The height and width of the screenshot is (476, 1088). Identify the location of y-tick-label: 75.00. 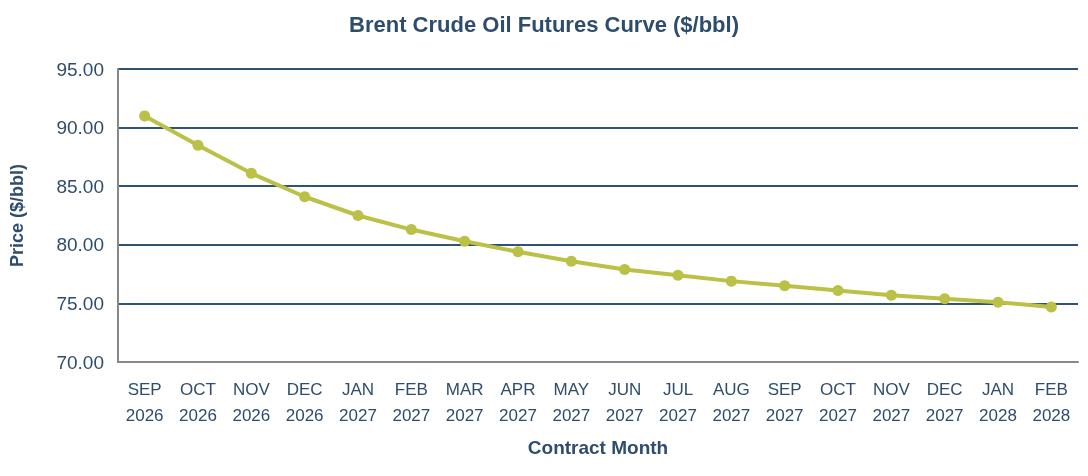
(80, 303).